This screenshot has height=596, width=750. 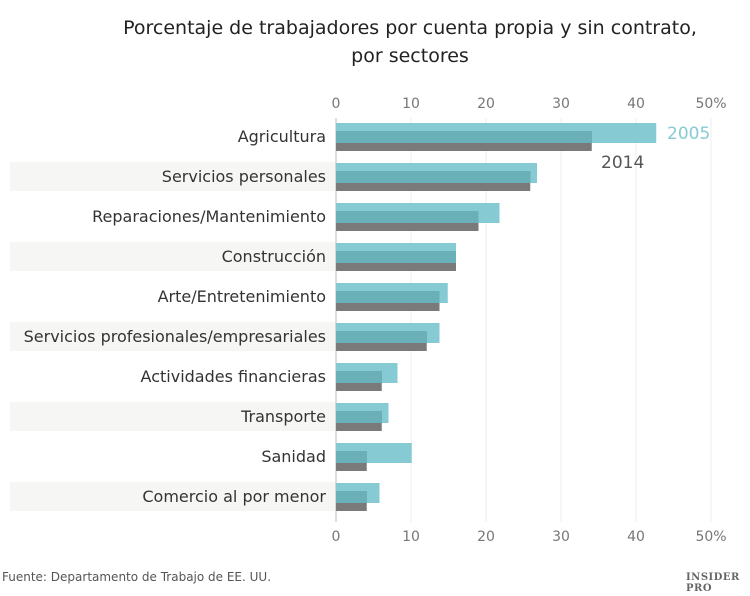 I want to click on x-tick-label-bottom: 0, so click(x=336, y=537).